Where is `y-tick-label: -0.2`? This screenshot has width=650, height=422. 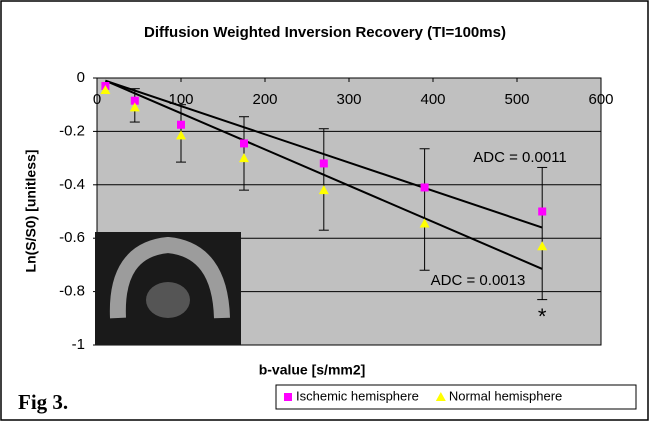
y-tick-label: -0.2 is located at coordinates (72, 130).